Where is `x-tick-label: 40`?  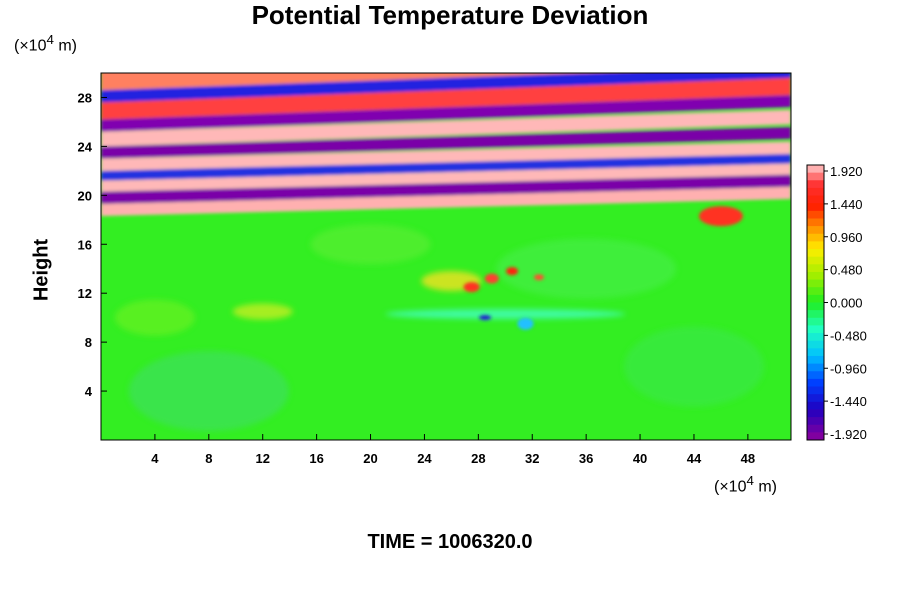 x-tick-label: 40 is located at coordinates (640, 458).